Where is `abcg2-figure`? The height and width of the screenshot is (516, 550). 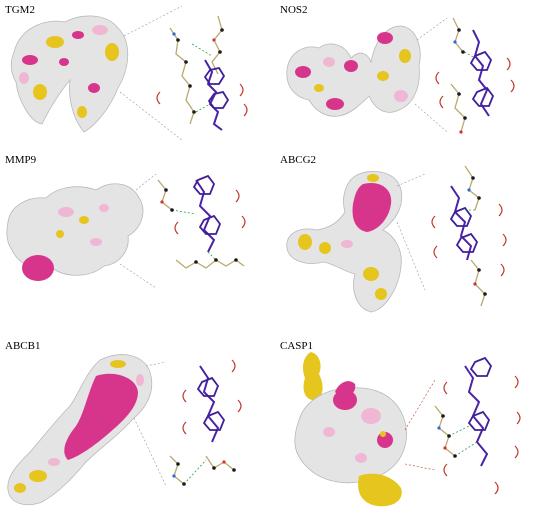
abcg2-figure is located at coordinates (396, 239).